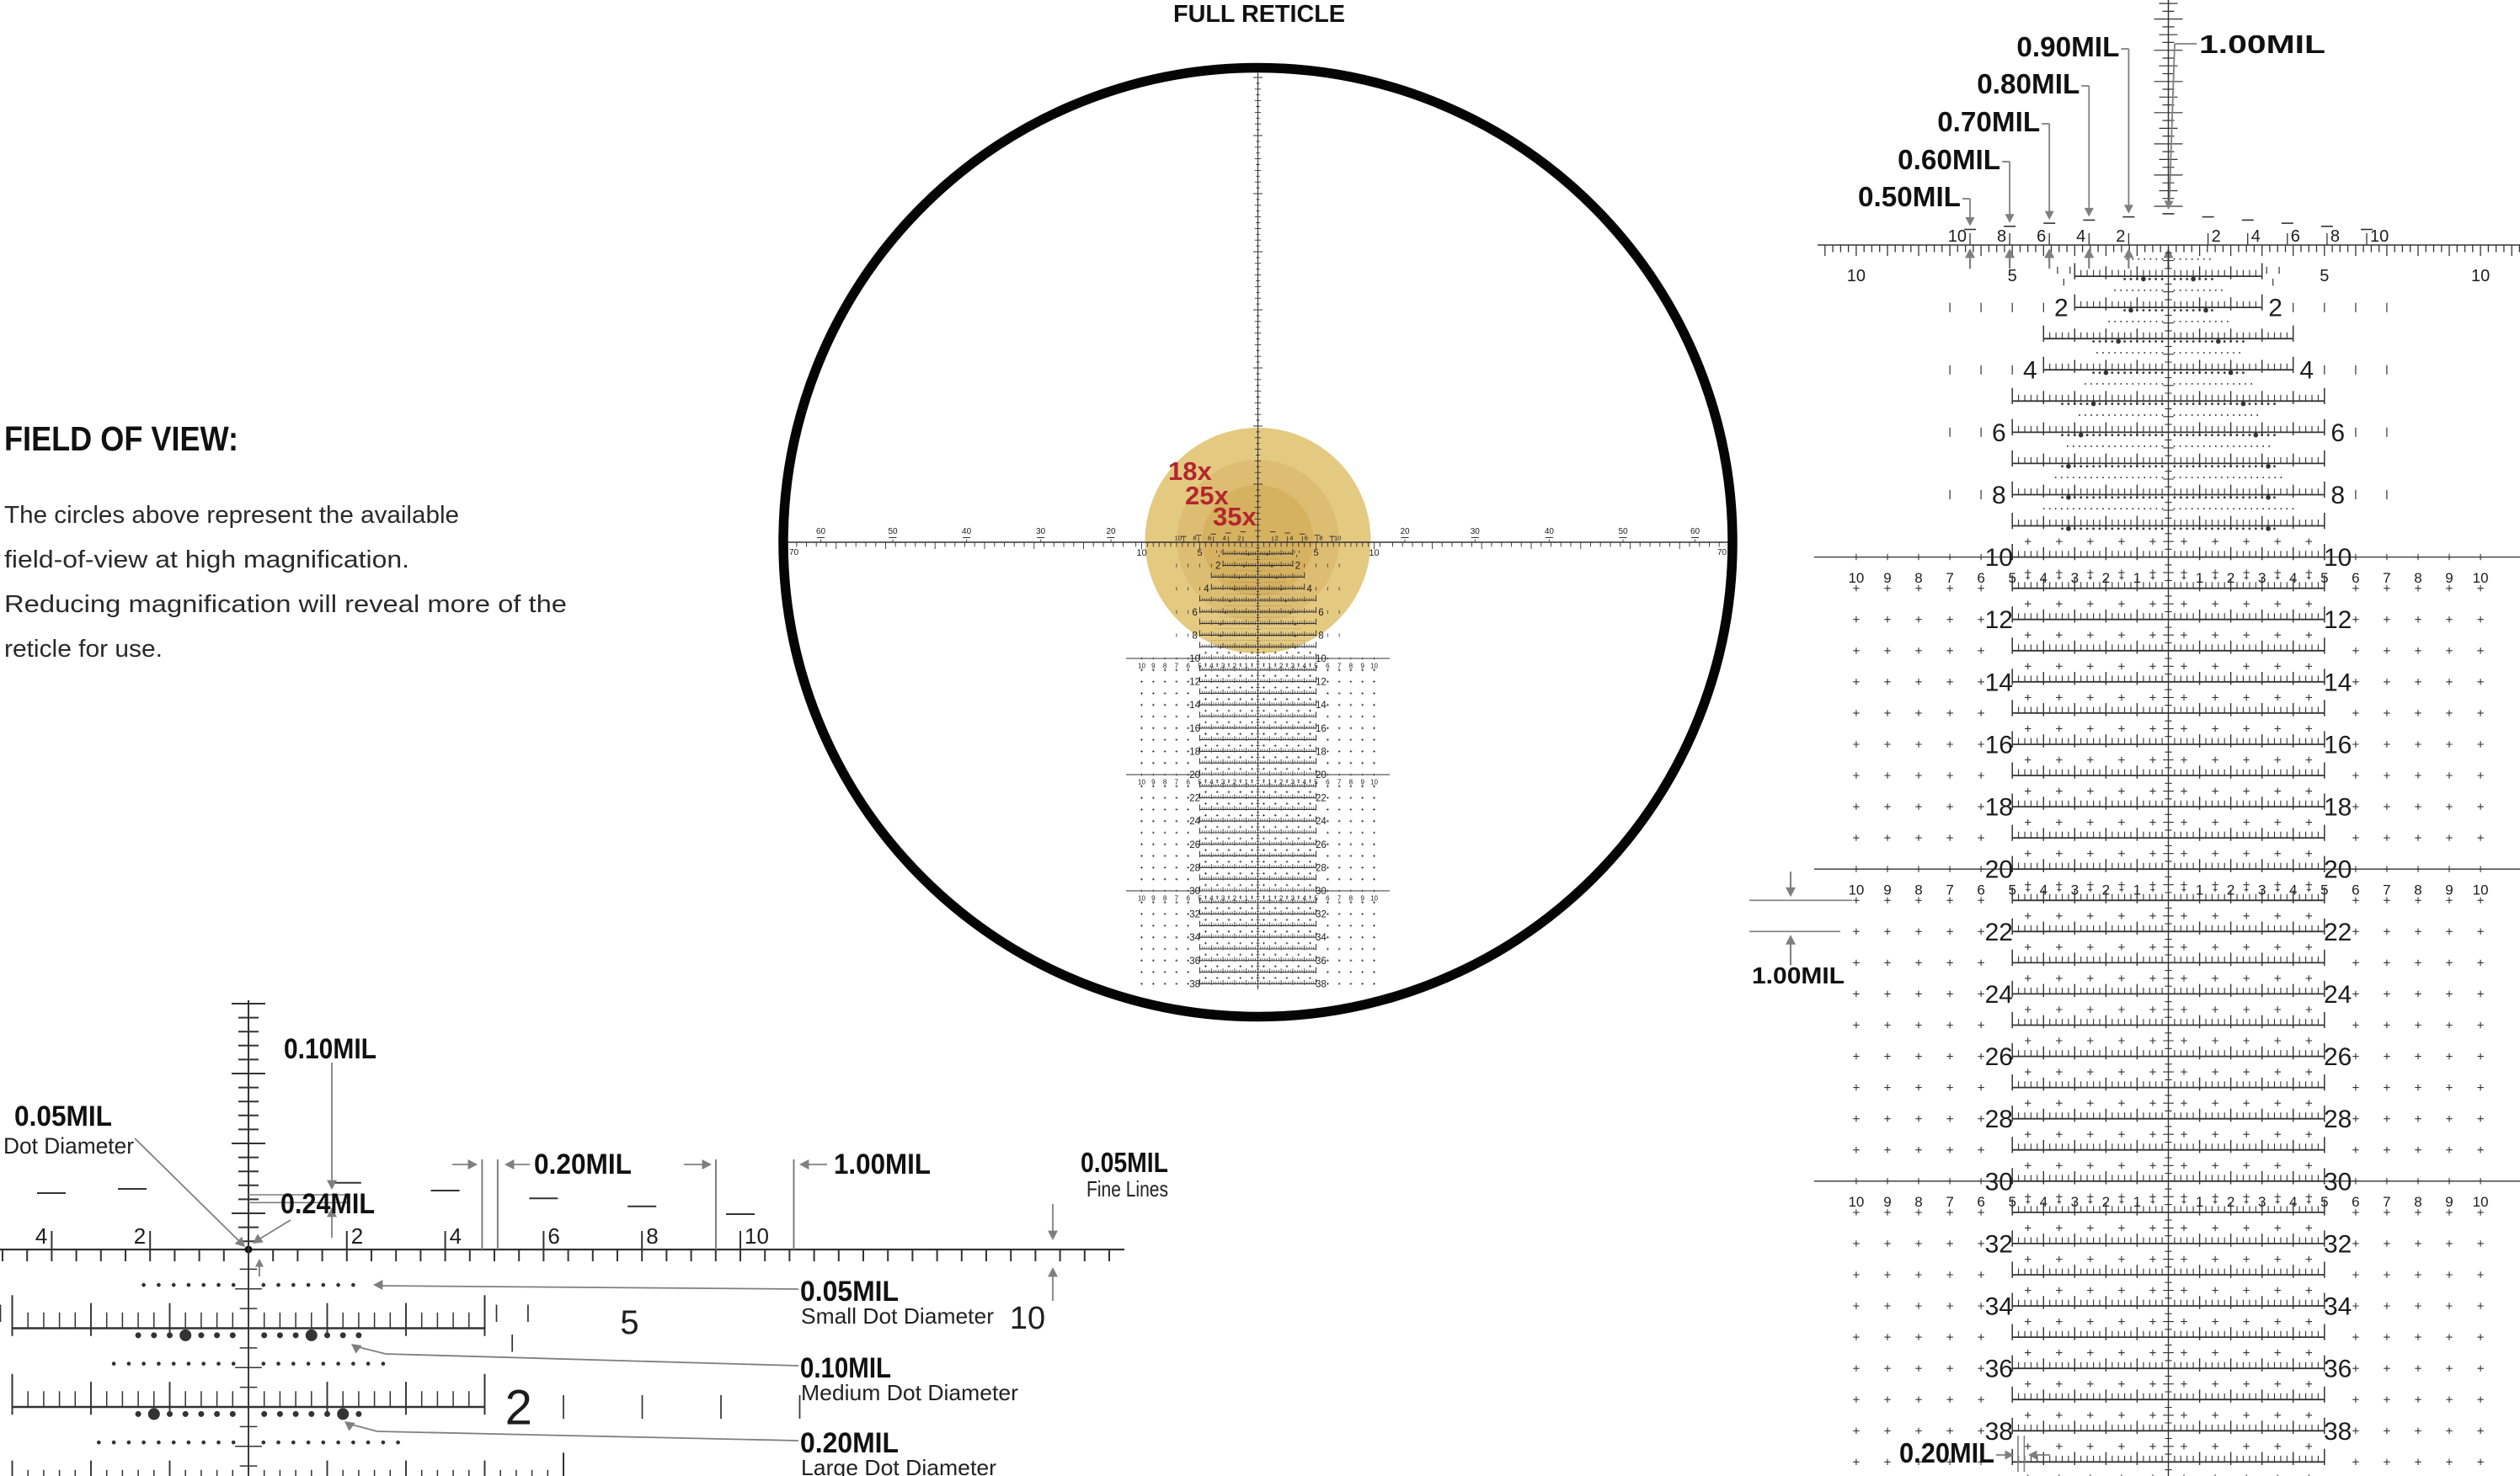 The height and width of the screenshot is (1476, 2520). I want to click on svg-text: 0.10MIL, so click(846, 1368).